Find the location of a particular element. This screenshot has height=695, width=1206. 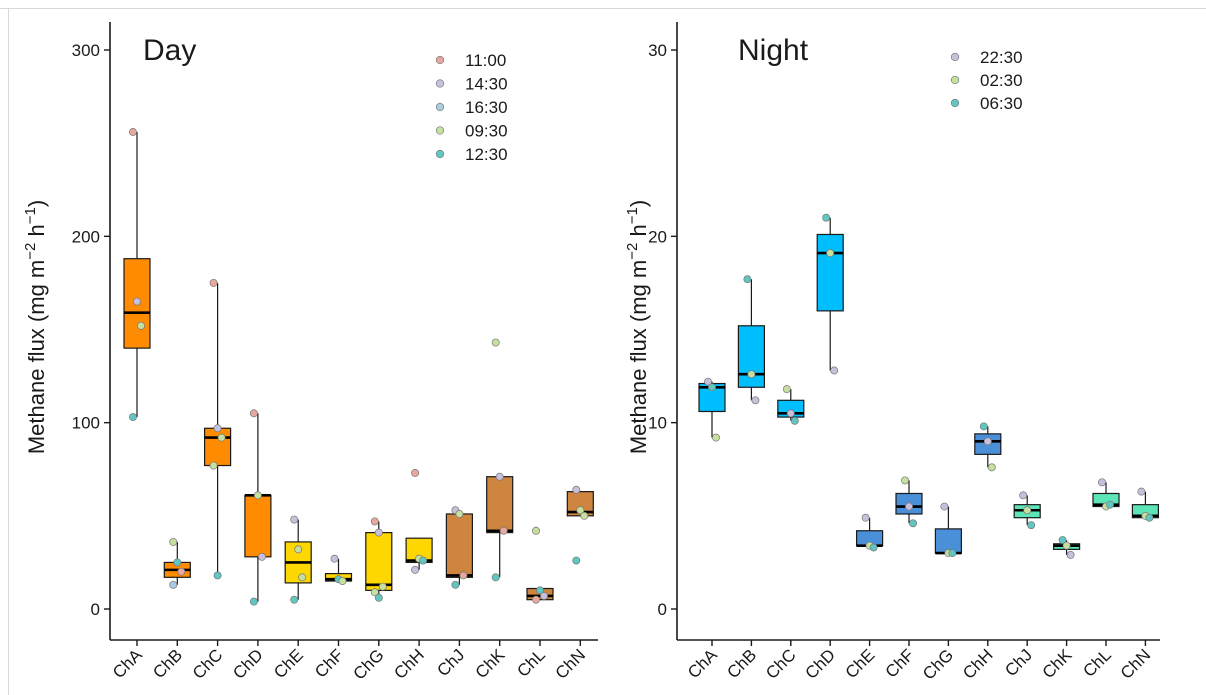

x-tick-label-chh: ChH is located at coordinates (977, 663).